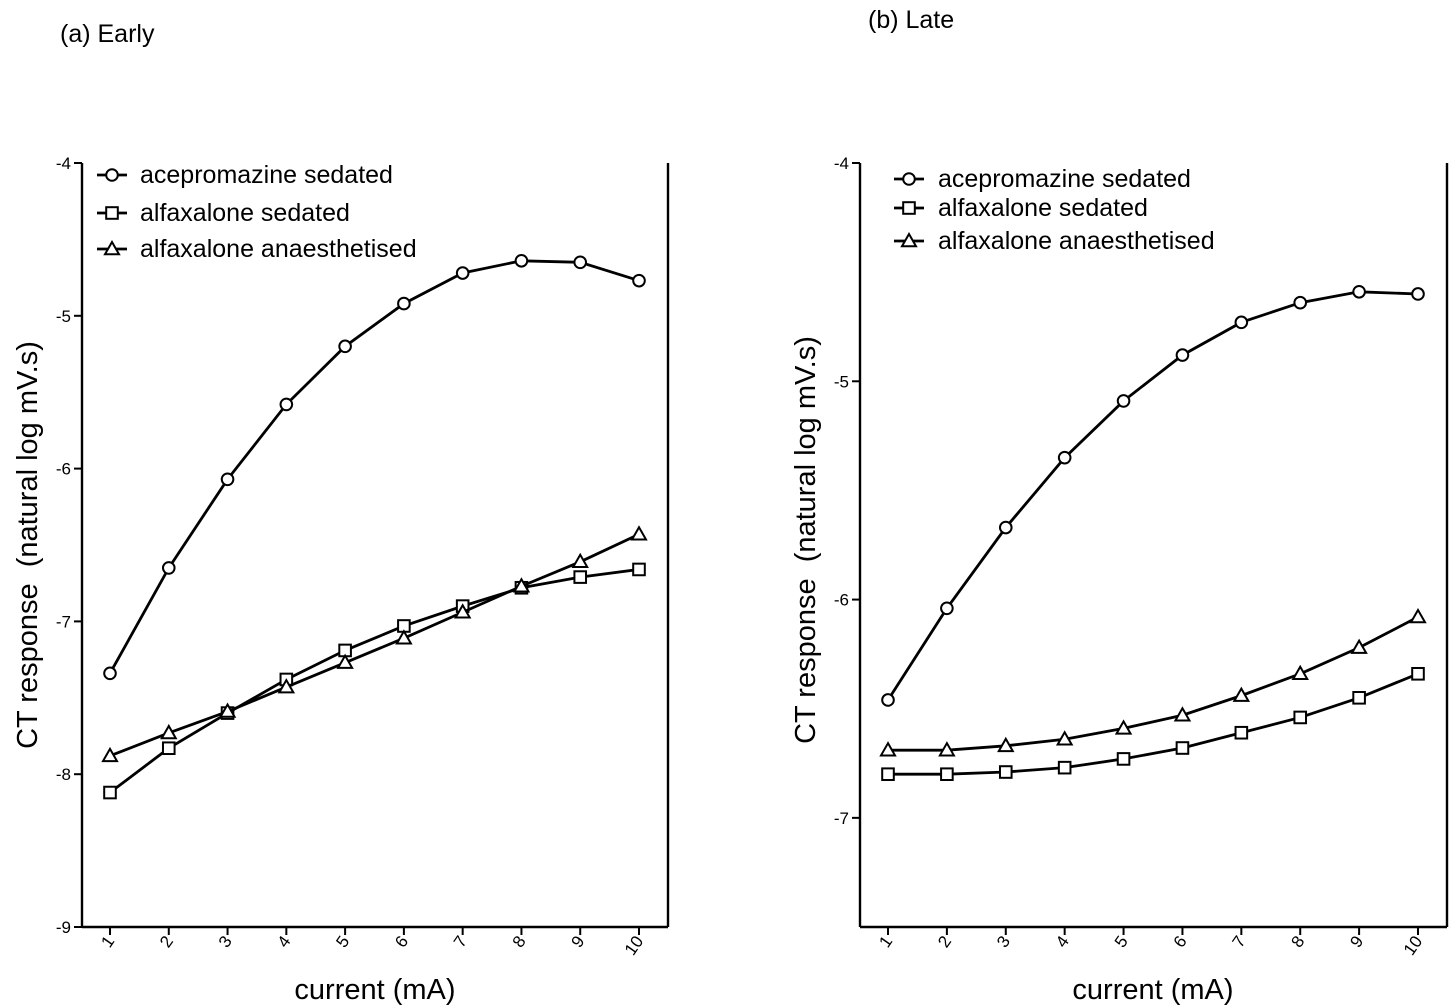  Describe the element at coordinates (63, 927) in the screenshot. I see `y-tick-label: -9` at that location.